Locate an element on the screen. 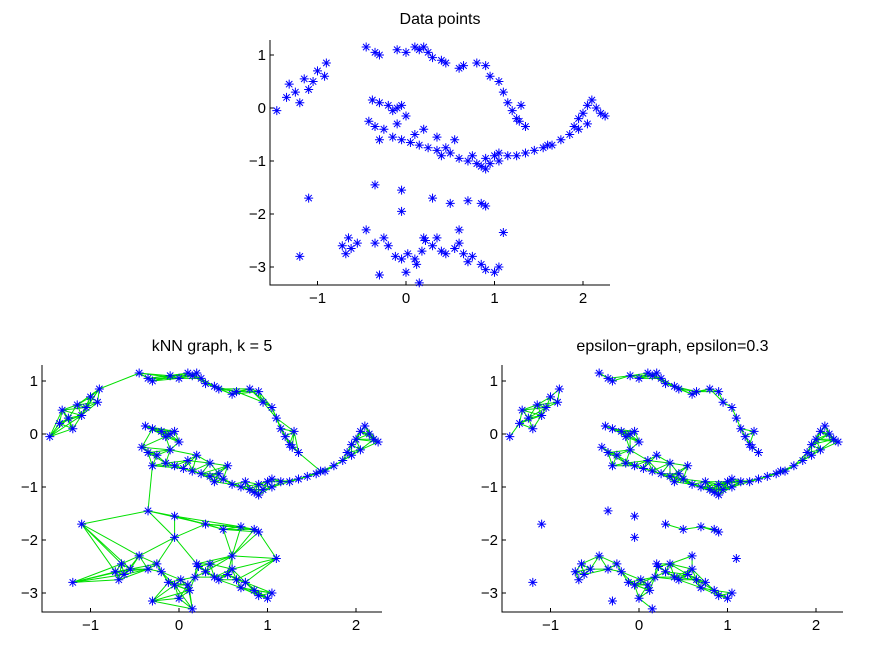 Image resolution: width=883 pixels, height=652 pixels. x-tick-label: −1 is located at coordinates (90, 625).